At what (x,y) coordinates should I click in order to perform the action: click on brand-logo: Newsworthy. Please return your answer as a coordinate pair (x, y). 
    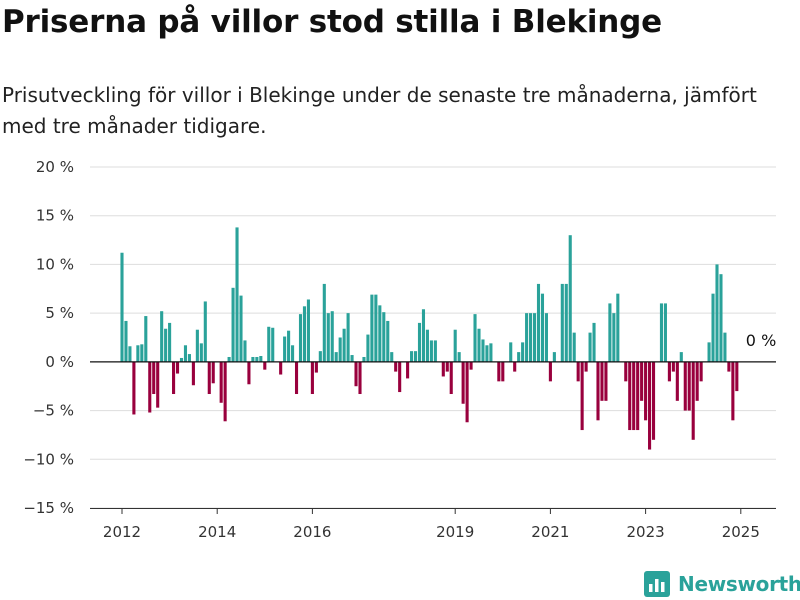
    Looking at the image, I should click on (722, 584).